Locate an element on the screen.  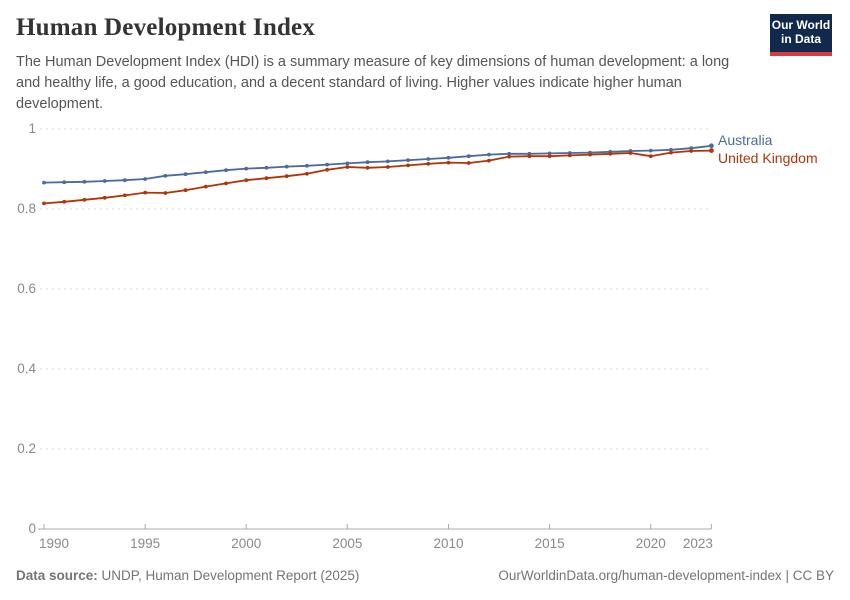
series-line-united-kingdom is located at coordinates (377, 177).